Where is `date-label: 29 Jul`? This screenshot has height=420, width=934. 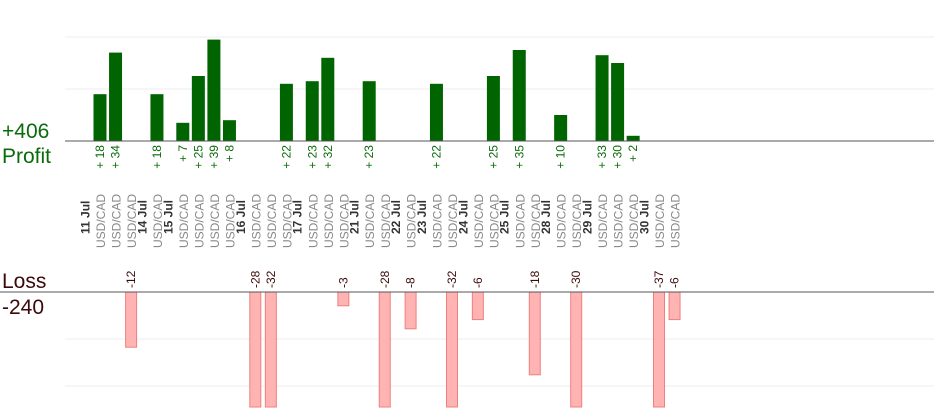 date-label: 29 Jul is located at coordinates (588, 217).